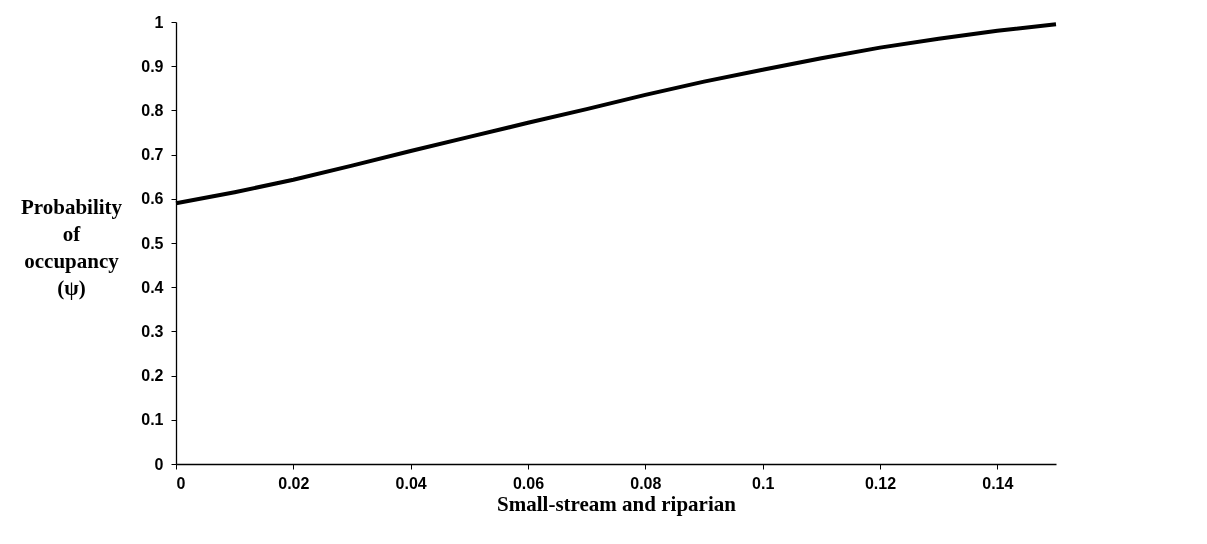 Image resolution: width=1207 pixels, height=544 pixels. Describe the element at coordinates (763, 483) in the screenshot. I see `x-tick-label: 0.1` at that location.